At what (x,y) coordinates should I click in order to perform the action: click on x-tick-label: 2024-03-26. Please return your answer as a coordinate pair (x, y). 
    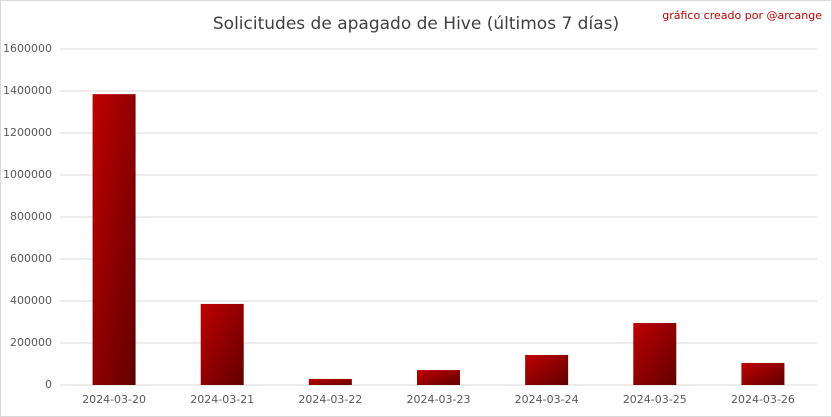
    Looking at the image, I should click on (763, 399).